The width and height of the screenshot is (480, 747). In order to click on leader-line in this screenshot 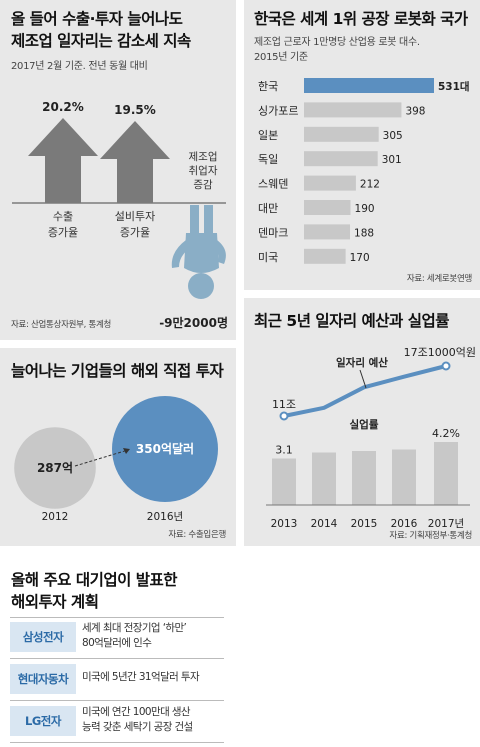, I will do `click(363, 379)`.